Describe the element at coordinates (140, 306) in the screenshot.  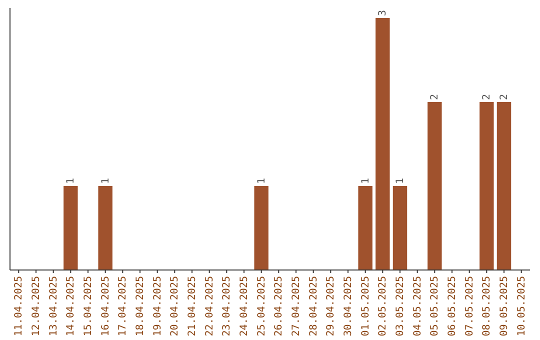
I see `x-tick-label: 18.04.2025` at that location.